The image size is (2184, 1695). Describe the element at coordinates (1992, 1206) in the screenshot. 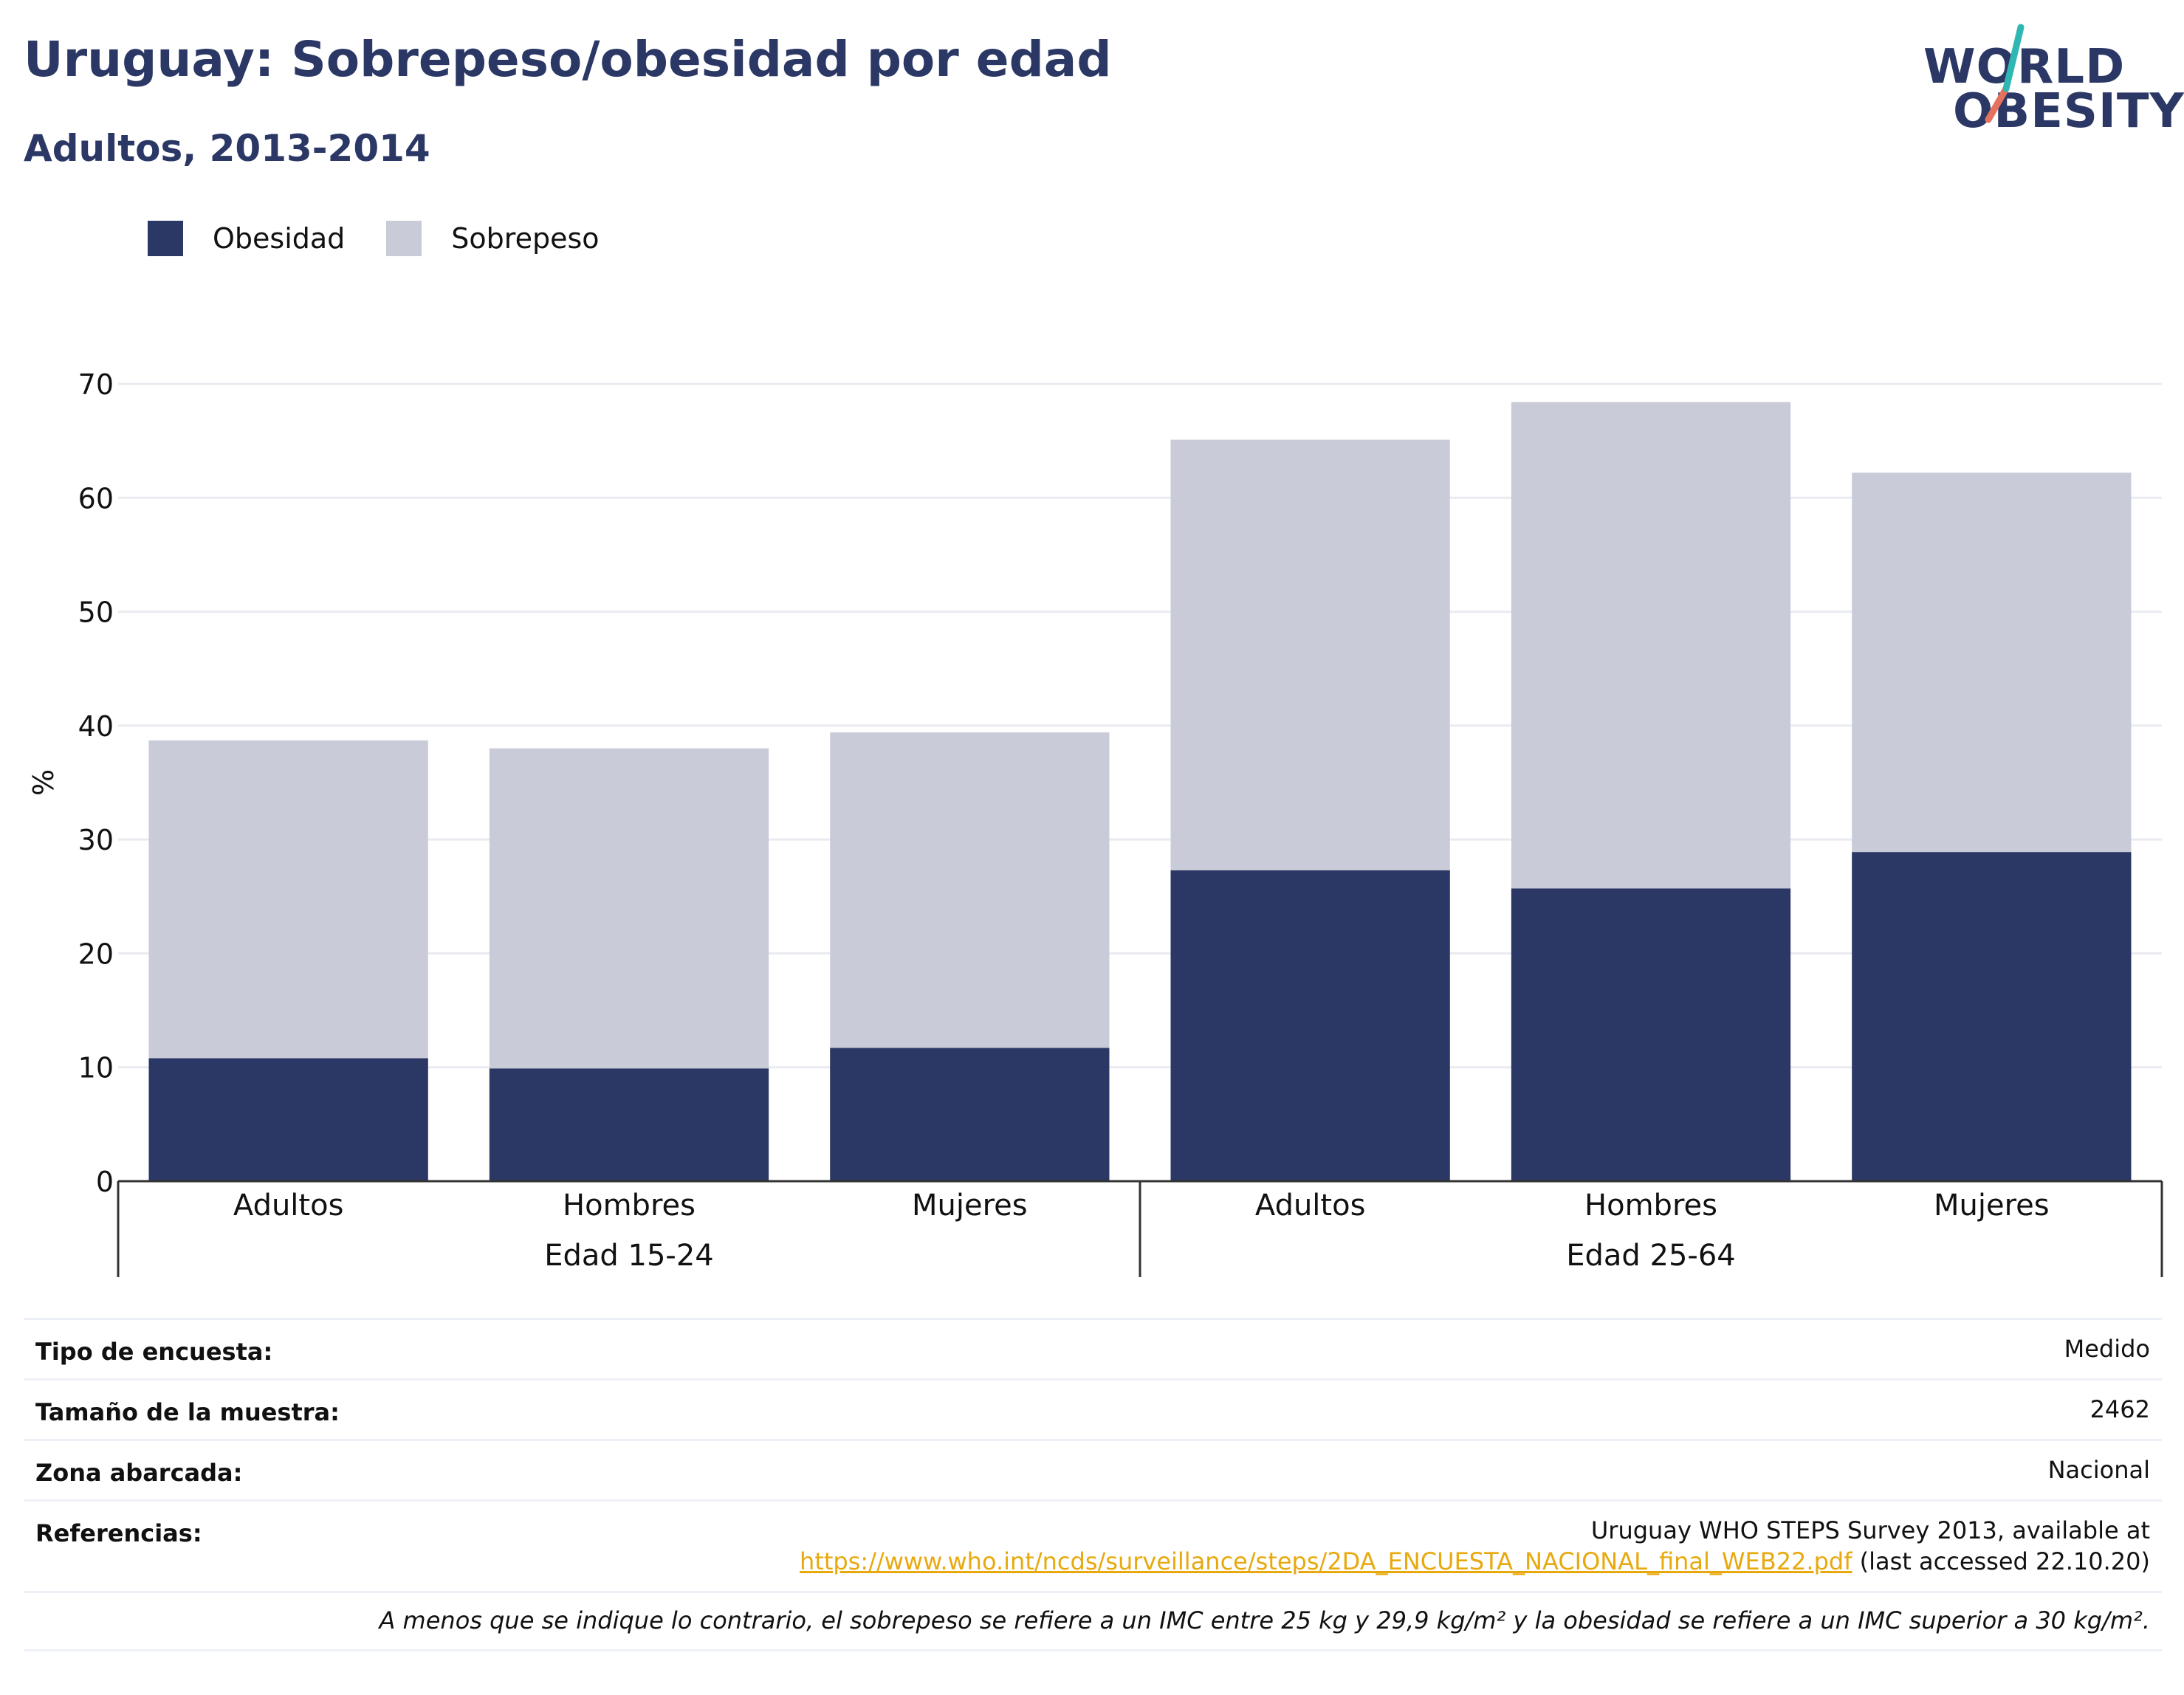

I see `x-tick-label-5: Mujeres` at that location.